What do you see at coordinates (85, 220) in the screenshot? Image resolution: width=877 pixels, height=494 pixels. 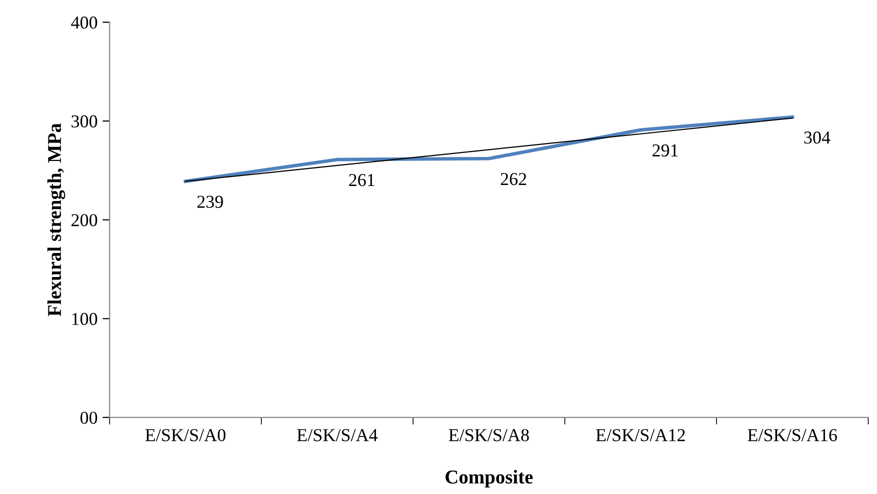 I see `y-tick-label: 200` at bounding box center [85, 220].